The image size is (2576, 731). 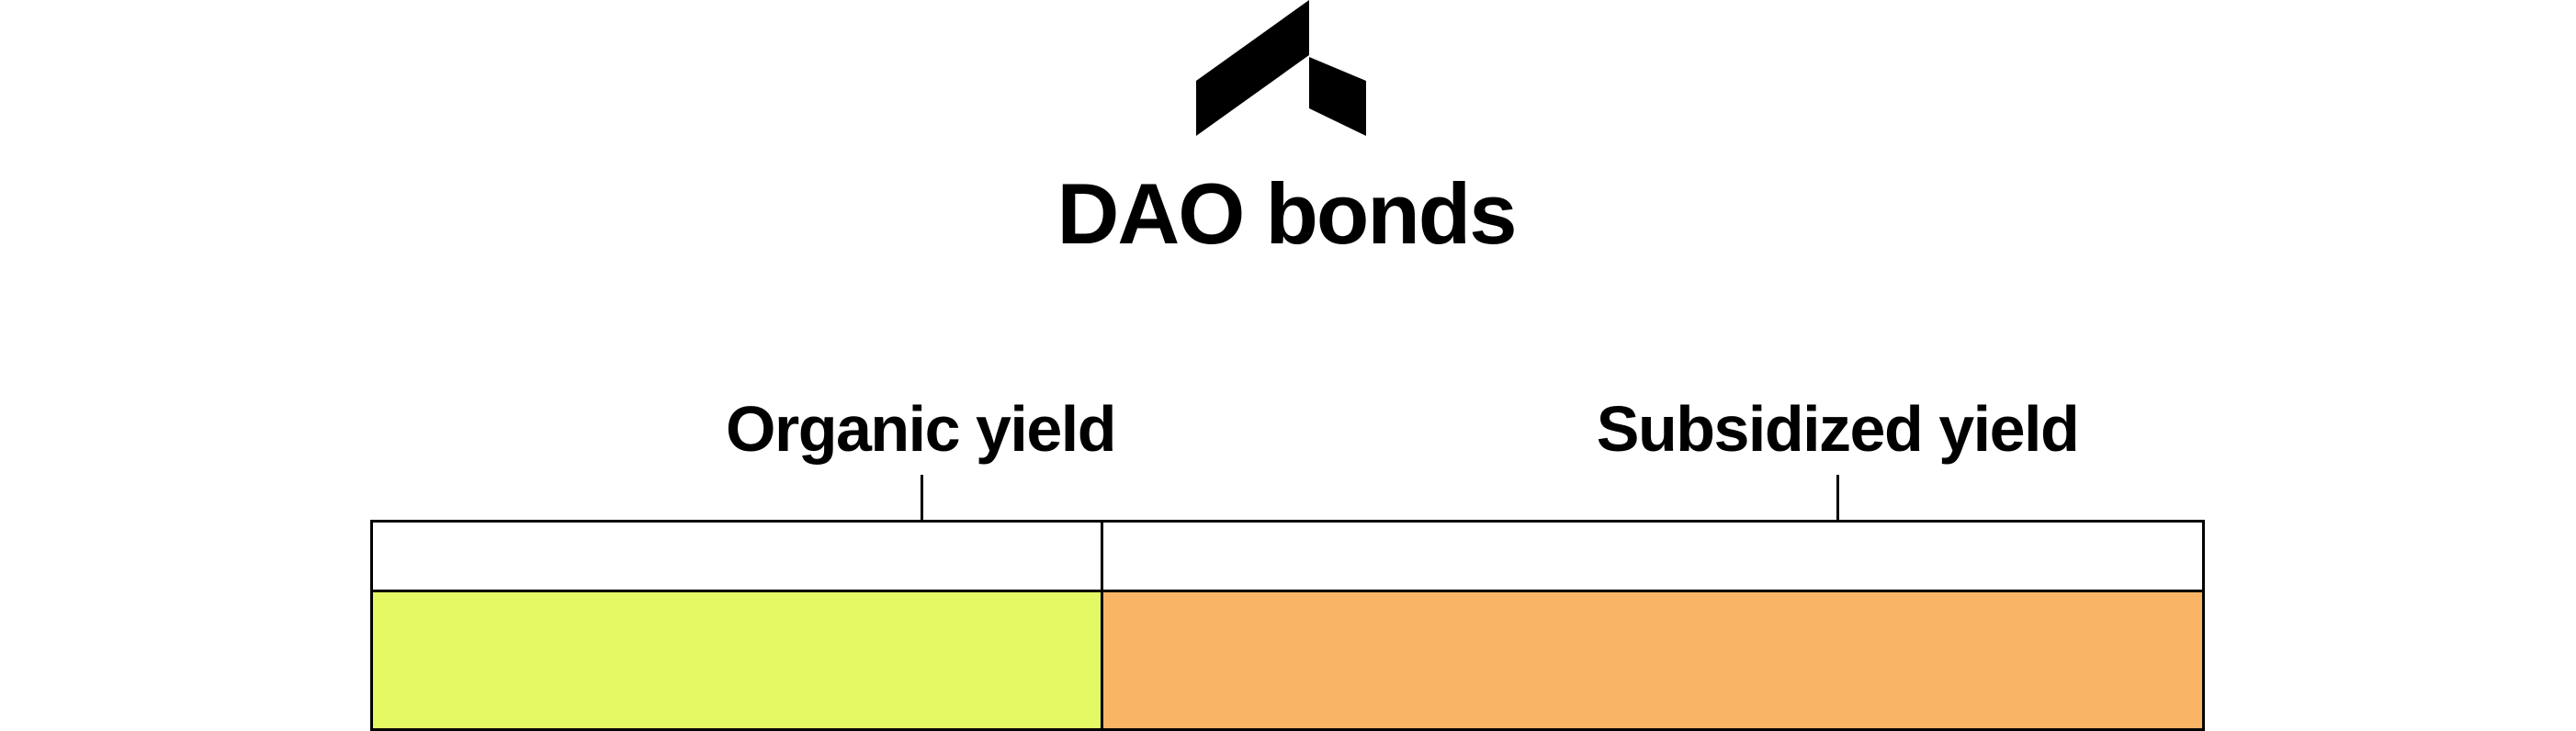 I want to click on logo-right-shape, so click(x=1337, y=97).